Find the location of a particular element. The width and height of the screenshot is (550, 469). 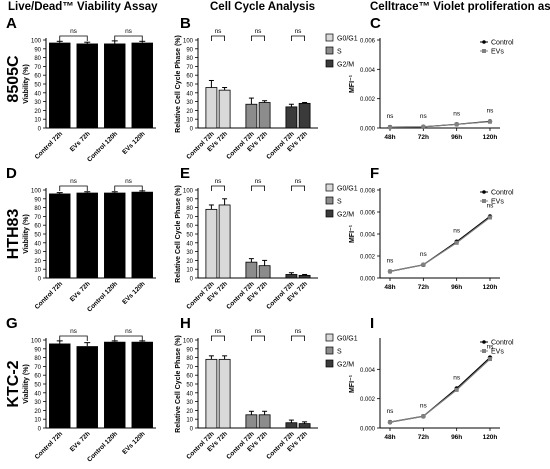

x-tick-label: 48h is located at coordinates (389, 437).